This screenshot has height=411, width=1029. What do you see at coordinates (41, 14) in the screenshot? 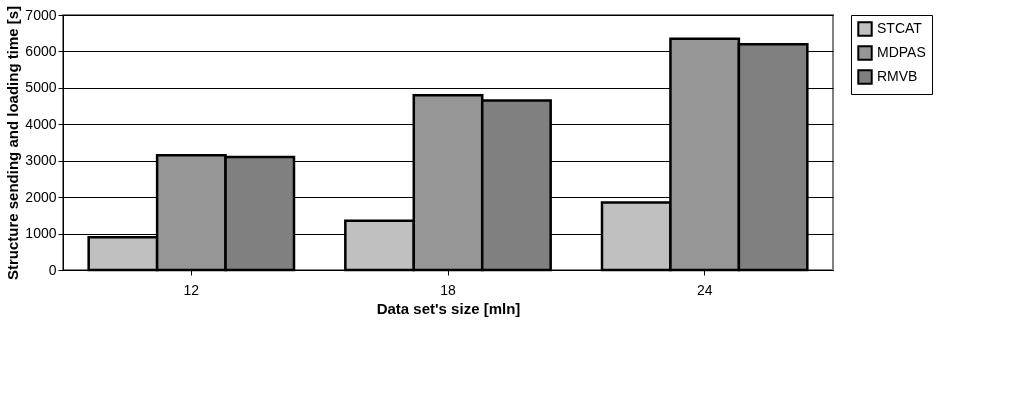
I see `y-tick-label: 7000` at bounding box center [41, 14].